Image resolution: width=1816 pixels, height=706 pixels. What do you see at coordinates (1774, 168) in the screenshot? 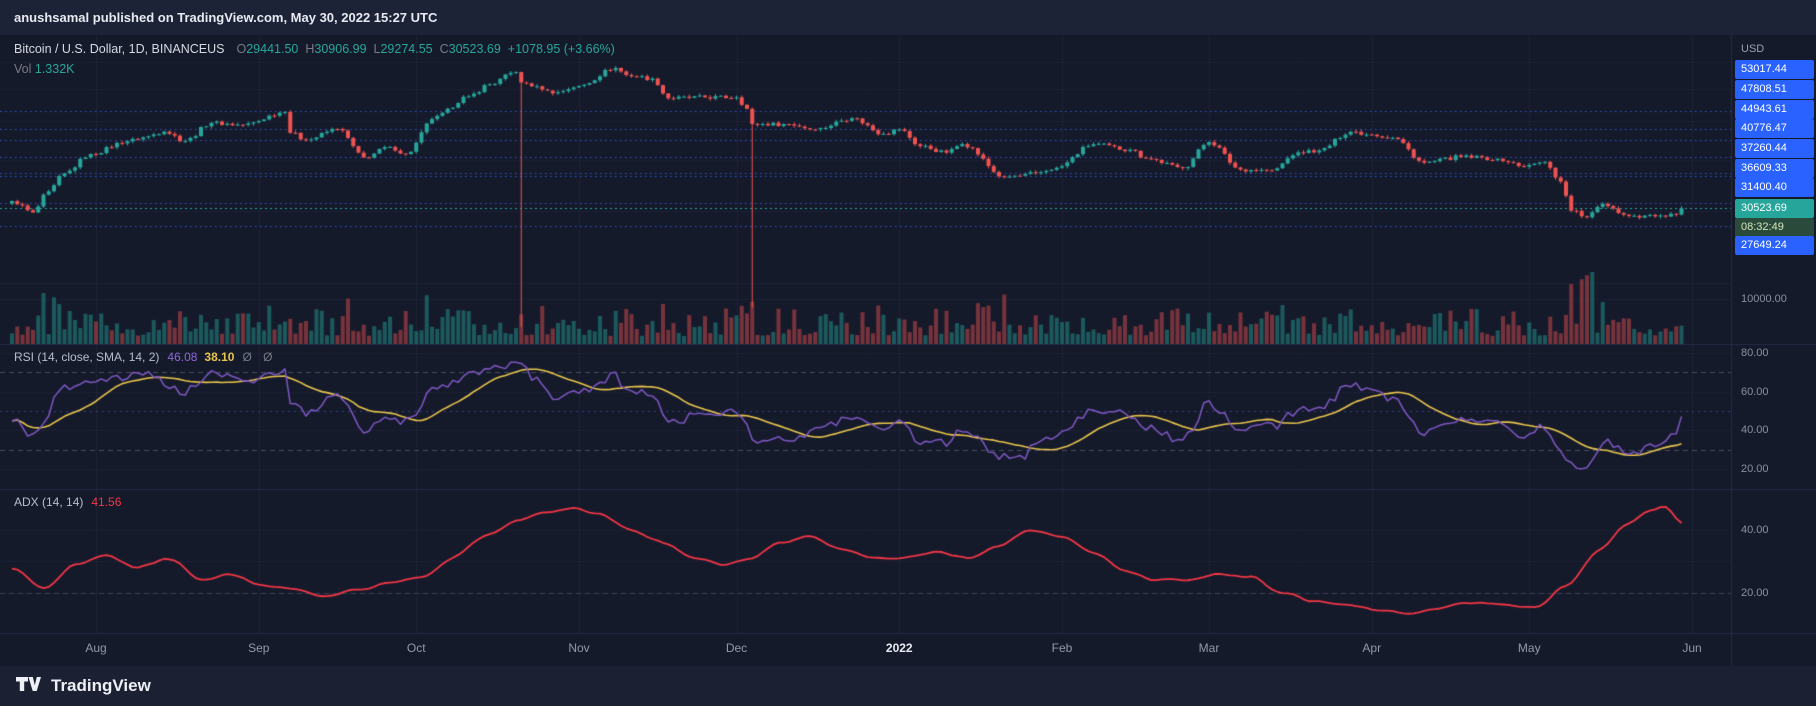
I see `price-level-badge: 36609.33` at bounding box center [1774, 168].